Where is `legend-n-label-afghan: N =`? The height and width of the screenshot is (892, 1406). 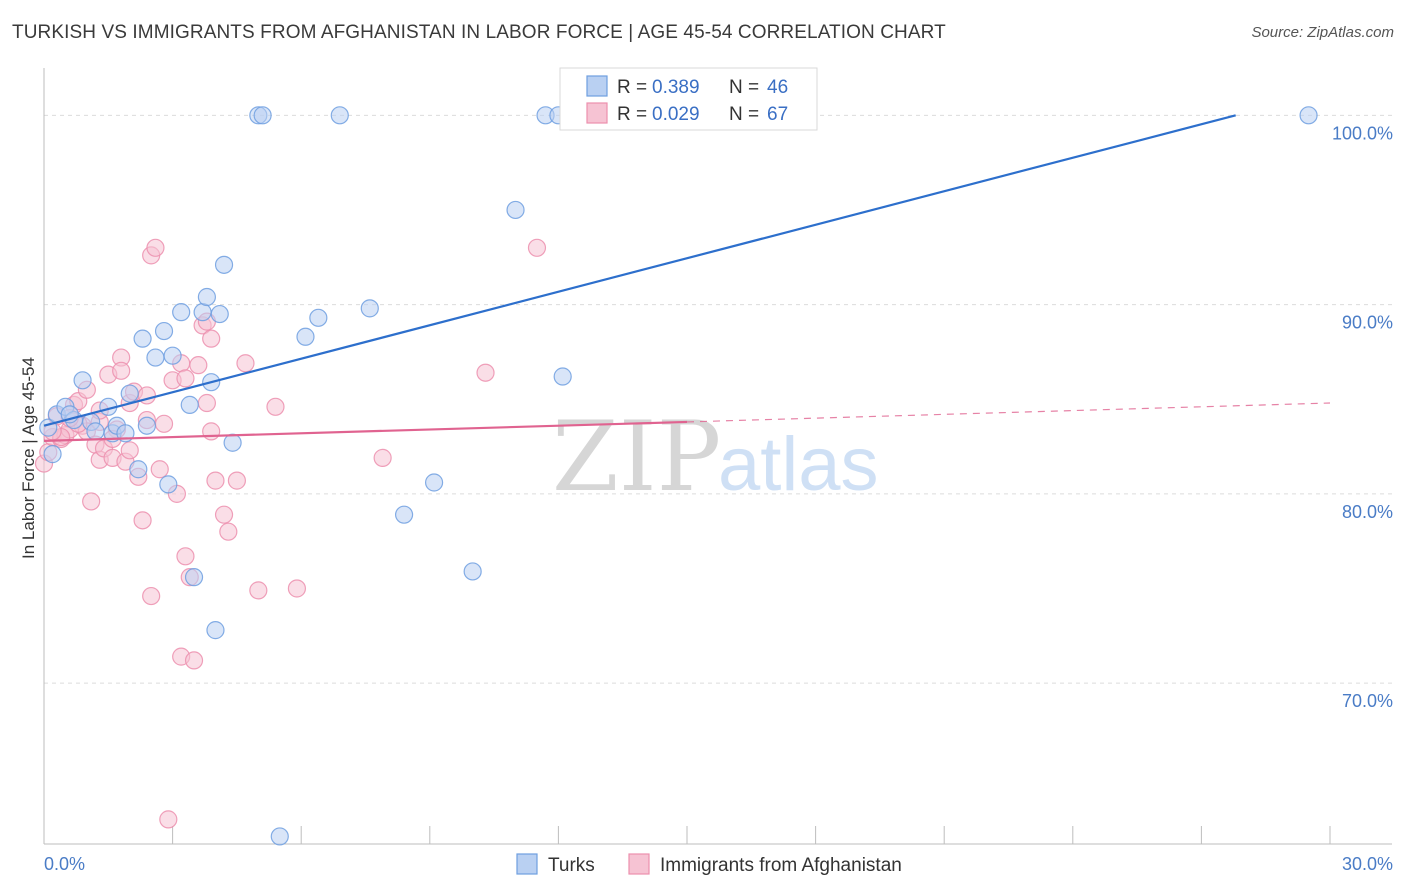 legend-n-label-afghan: N = is located at coordinates (744, 114).